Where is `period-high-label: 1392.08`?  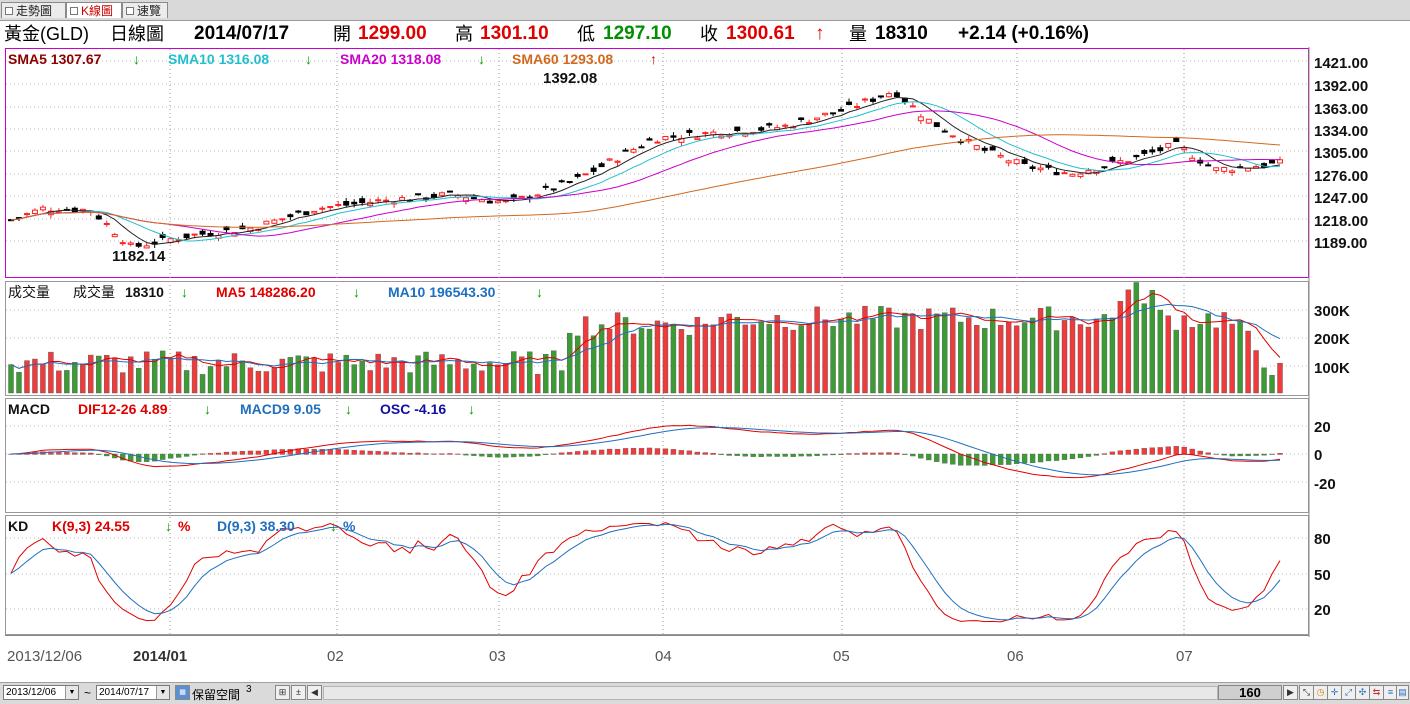
period-high-label: 1392.08 is located at coordinates (570, 78).